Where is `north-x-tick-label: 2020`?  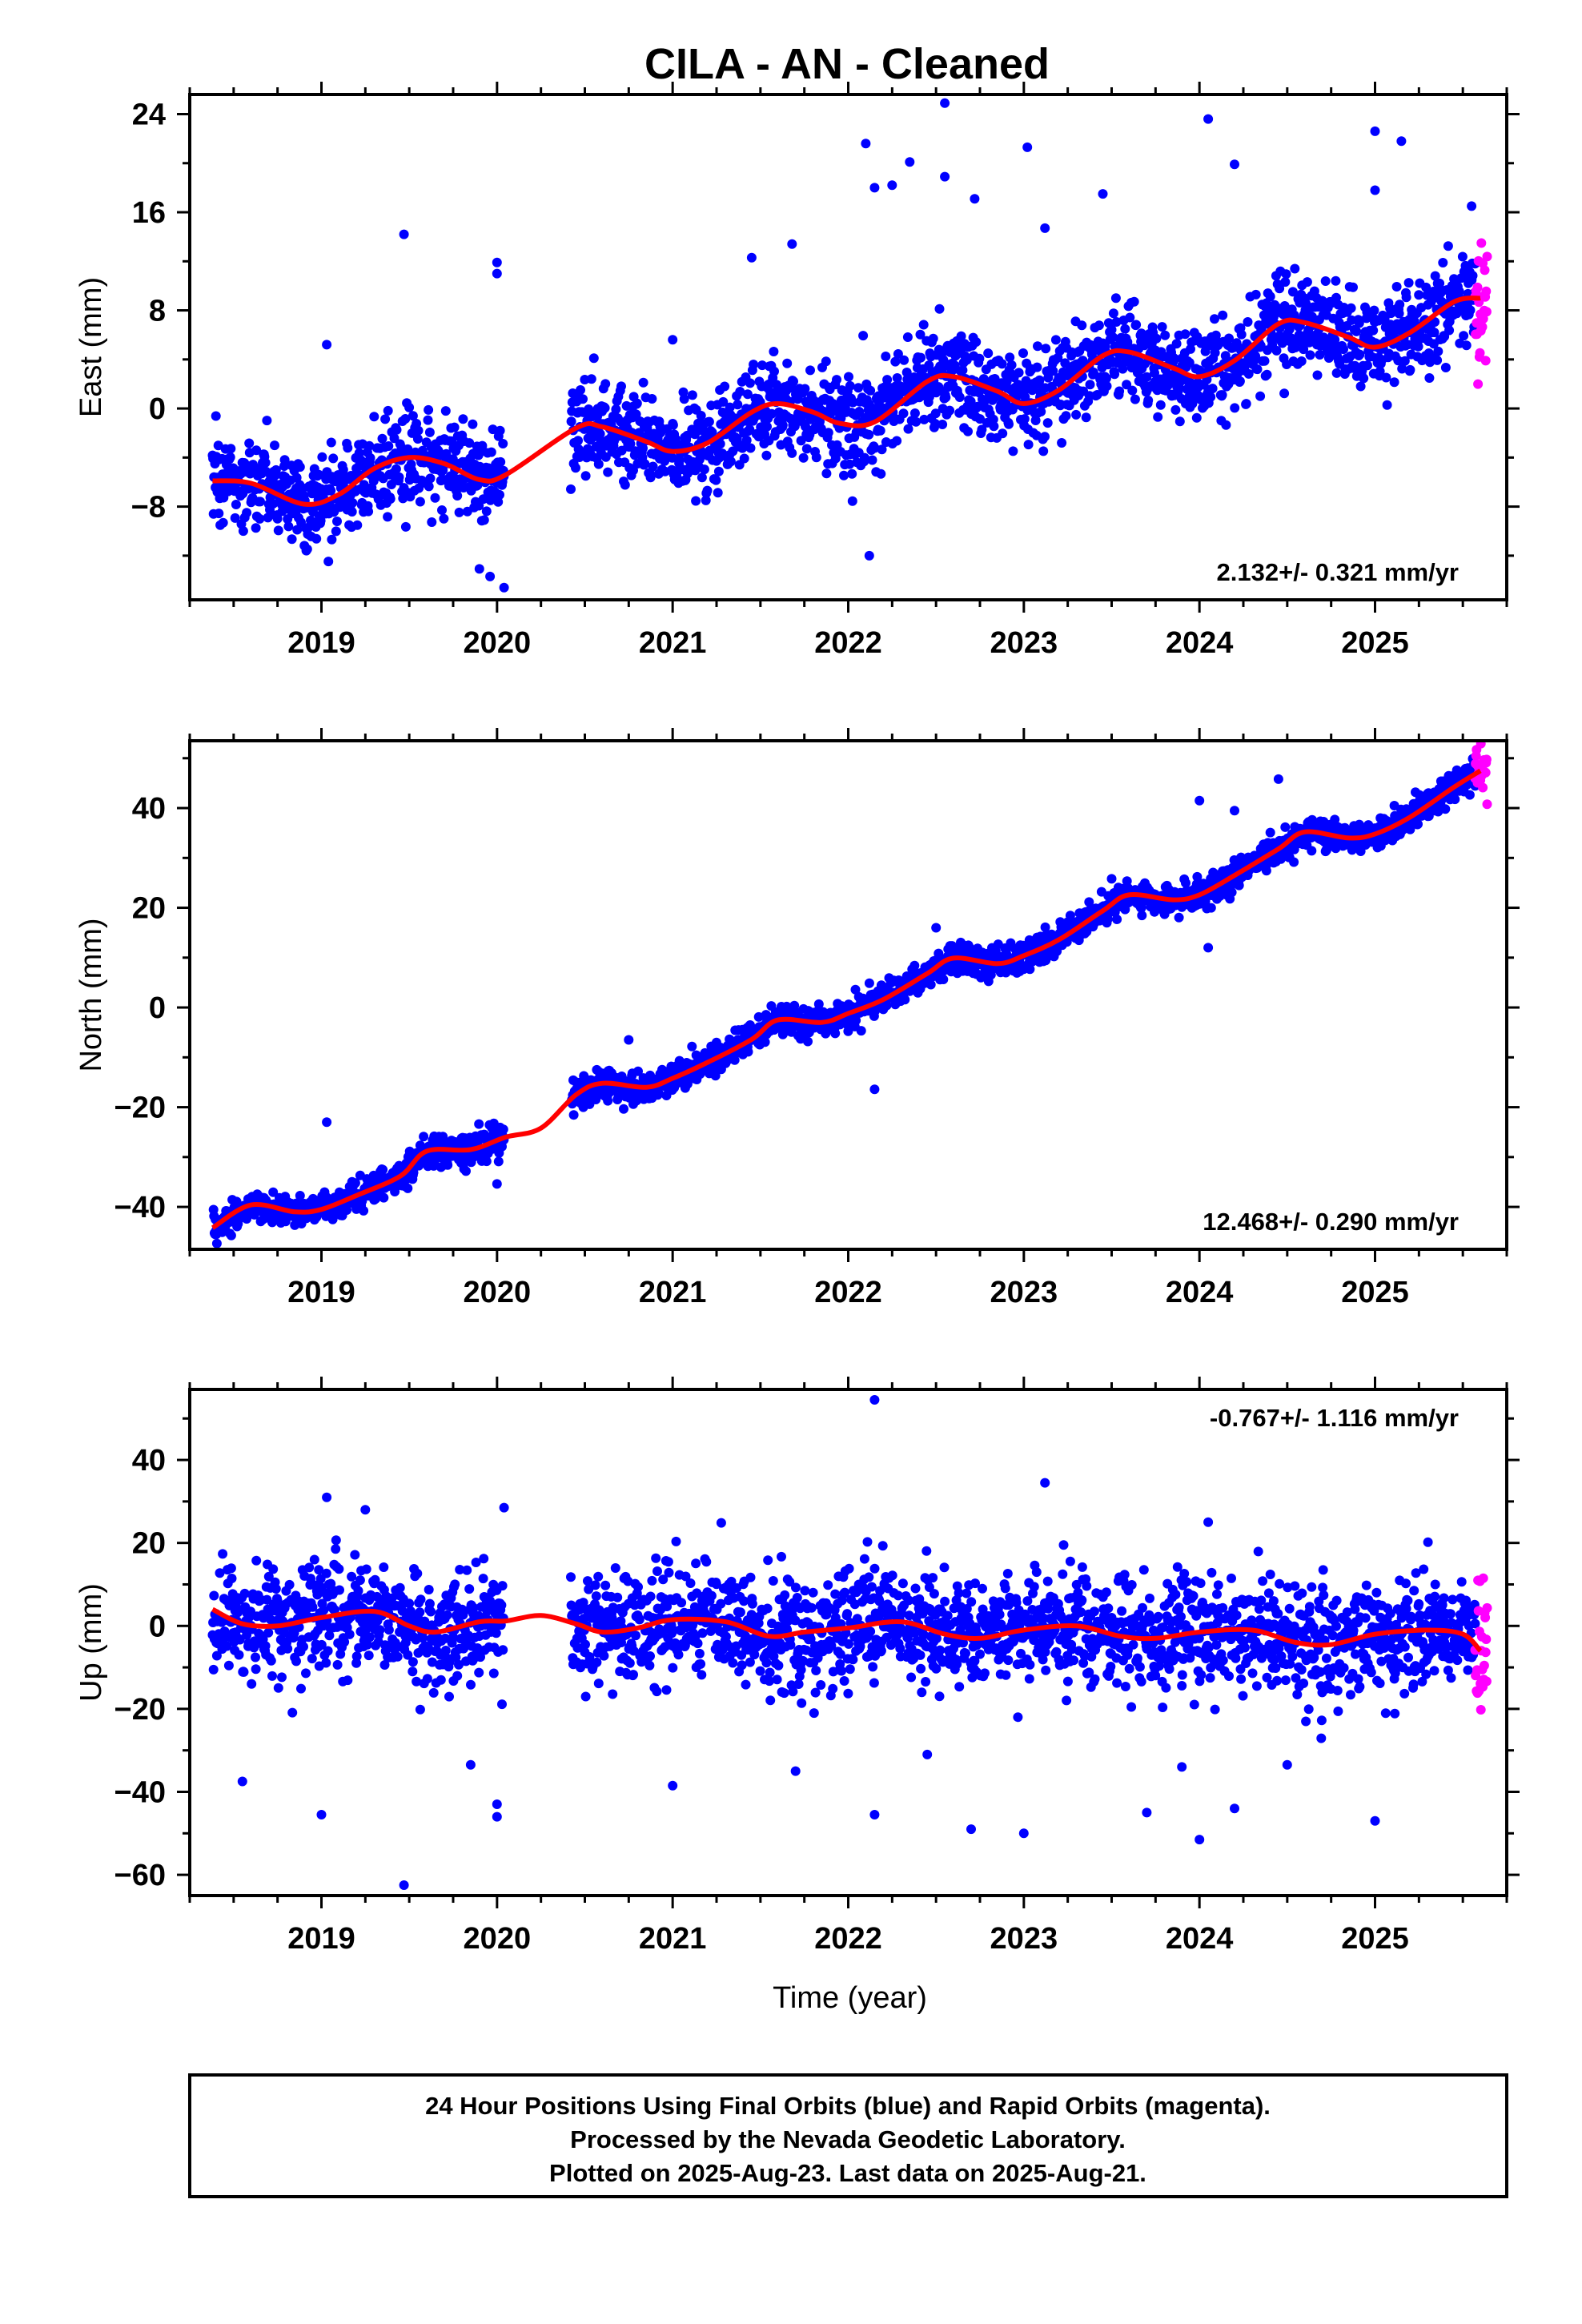 north-x-tick-label: 2020 is located at coordinates (498, 1292).